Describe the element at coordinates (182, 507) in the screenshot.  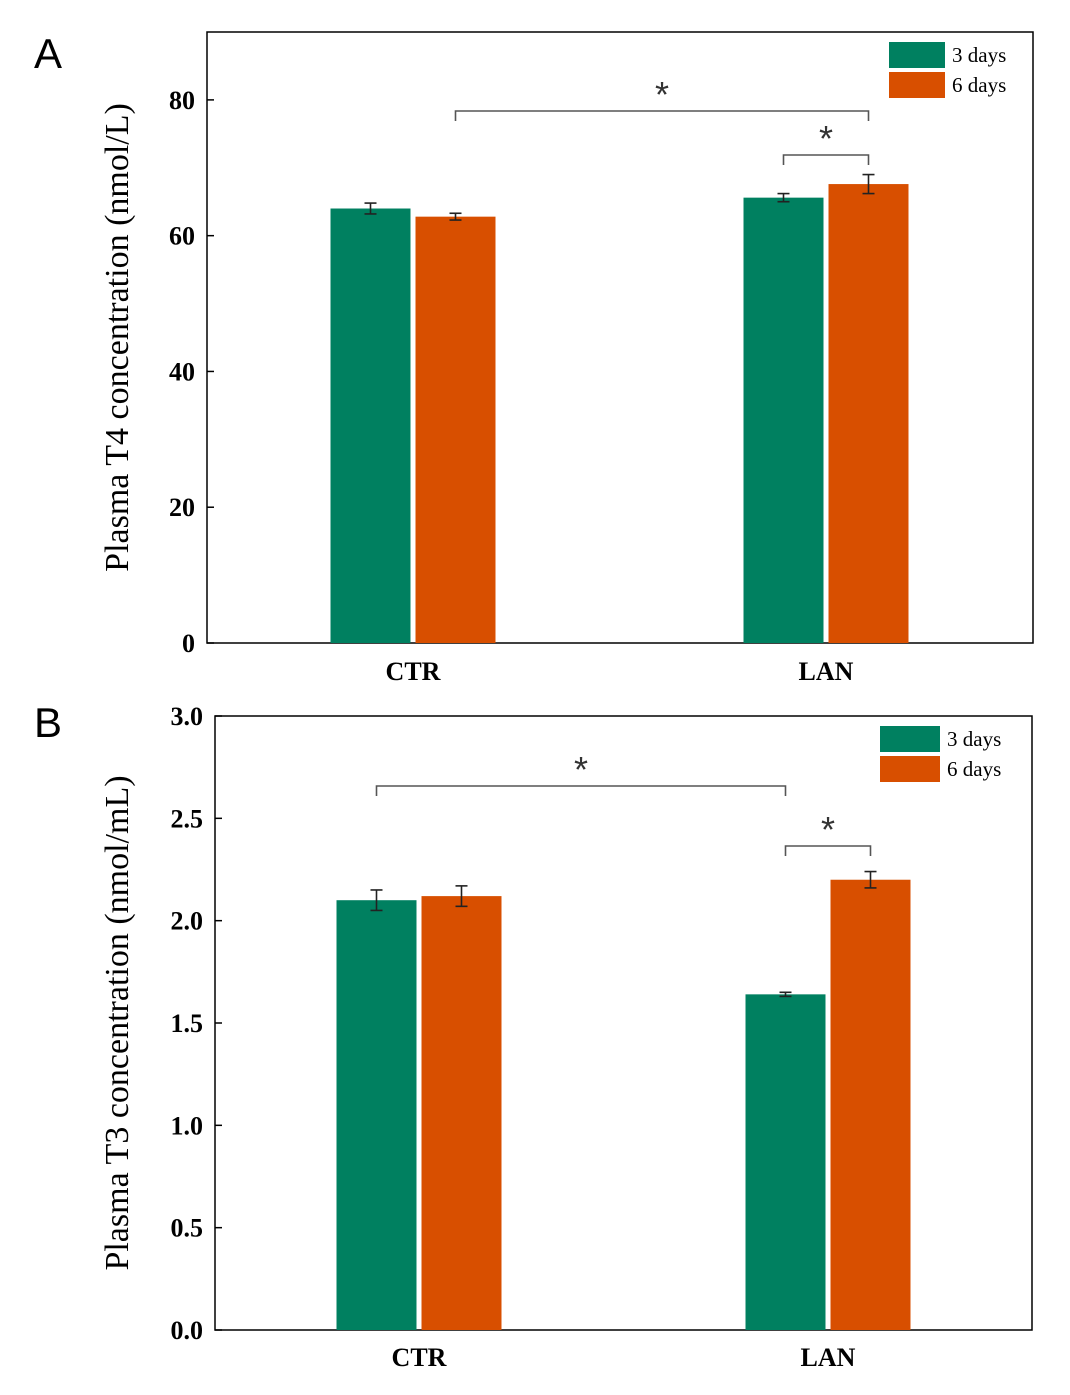
I see `y-tick-label: 20` at that location.